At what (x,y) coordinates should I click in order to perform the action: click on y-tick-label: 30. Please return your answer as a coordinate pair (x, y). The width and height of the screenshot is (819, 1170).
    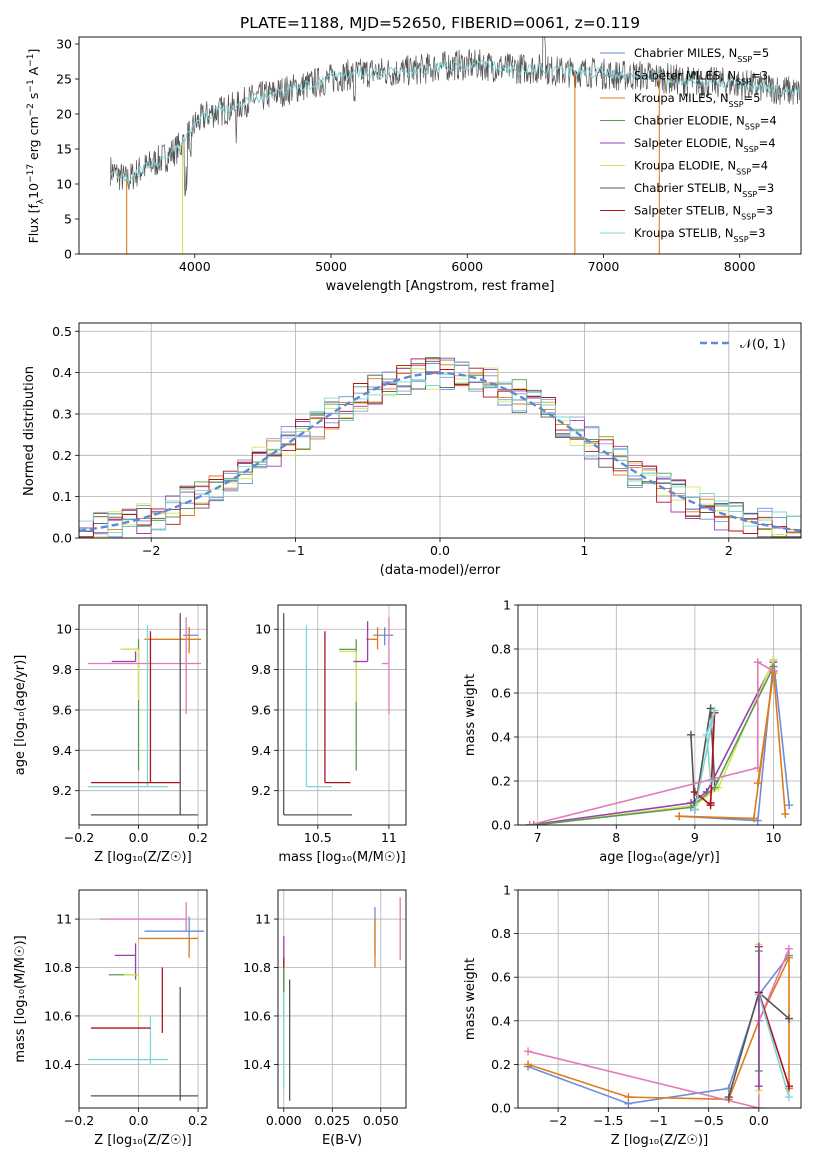
    Looking at the image, I should click on (64, 44).